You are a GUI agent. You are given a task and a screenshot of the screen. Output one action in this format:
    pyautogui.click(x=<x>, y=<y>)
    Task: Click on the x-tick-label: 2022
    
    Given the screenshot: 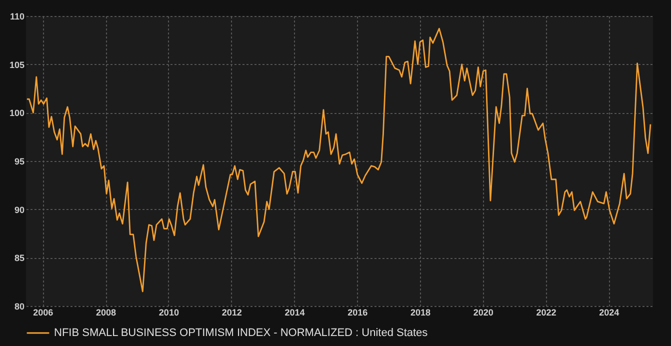 What is the action you would take?
    pyautogui.click(x=546, y=313)
    